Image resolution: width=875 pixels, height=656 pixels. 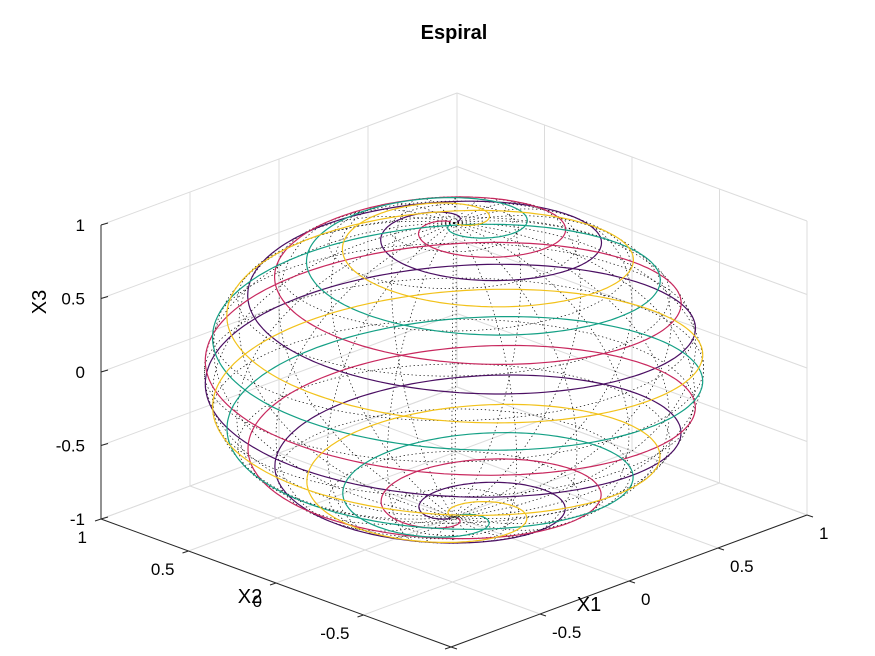 I want to click on z-tick-label: 1, so click(x=80, y=225).